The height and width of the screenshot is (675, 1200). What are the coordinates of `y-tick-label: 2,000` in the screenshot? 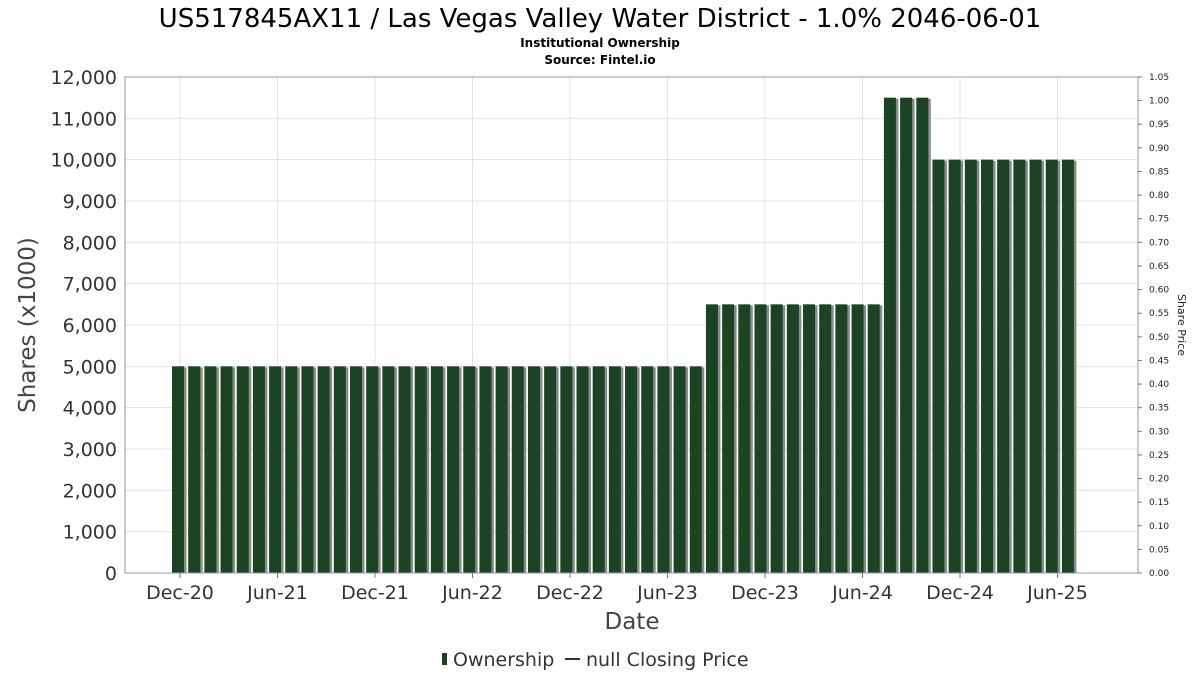 It's located at (90, 491).